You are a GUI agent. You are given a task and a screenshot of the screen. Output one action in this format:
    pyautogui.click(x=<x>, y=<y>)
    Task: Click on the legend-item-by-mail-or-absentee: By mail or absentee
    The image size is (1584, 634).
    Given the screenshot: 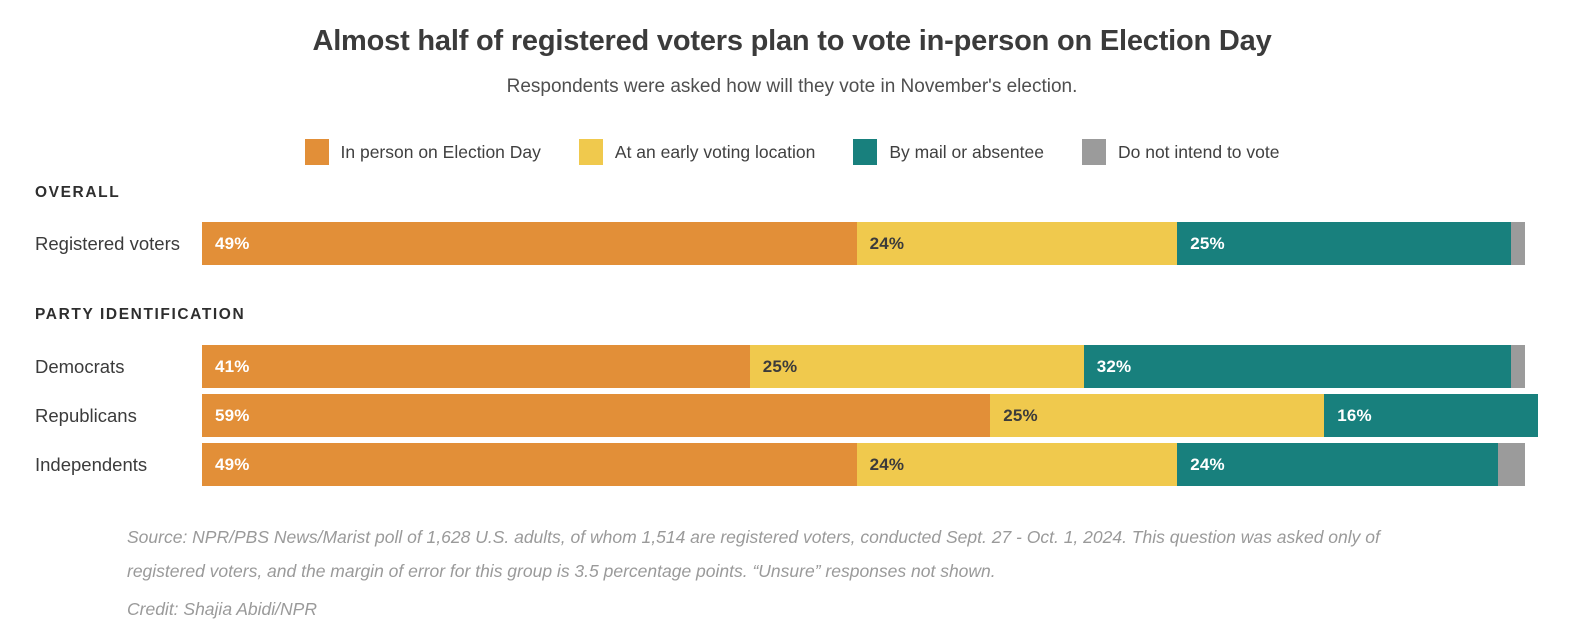 What is the action you would take?
    pyautogui.click(x=948, y=152)
    